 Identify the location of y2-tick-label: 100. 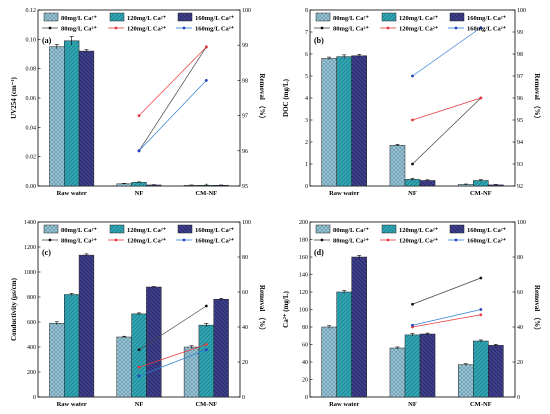
(246, 11).